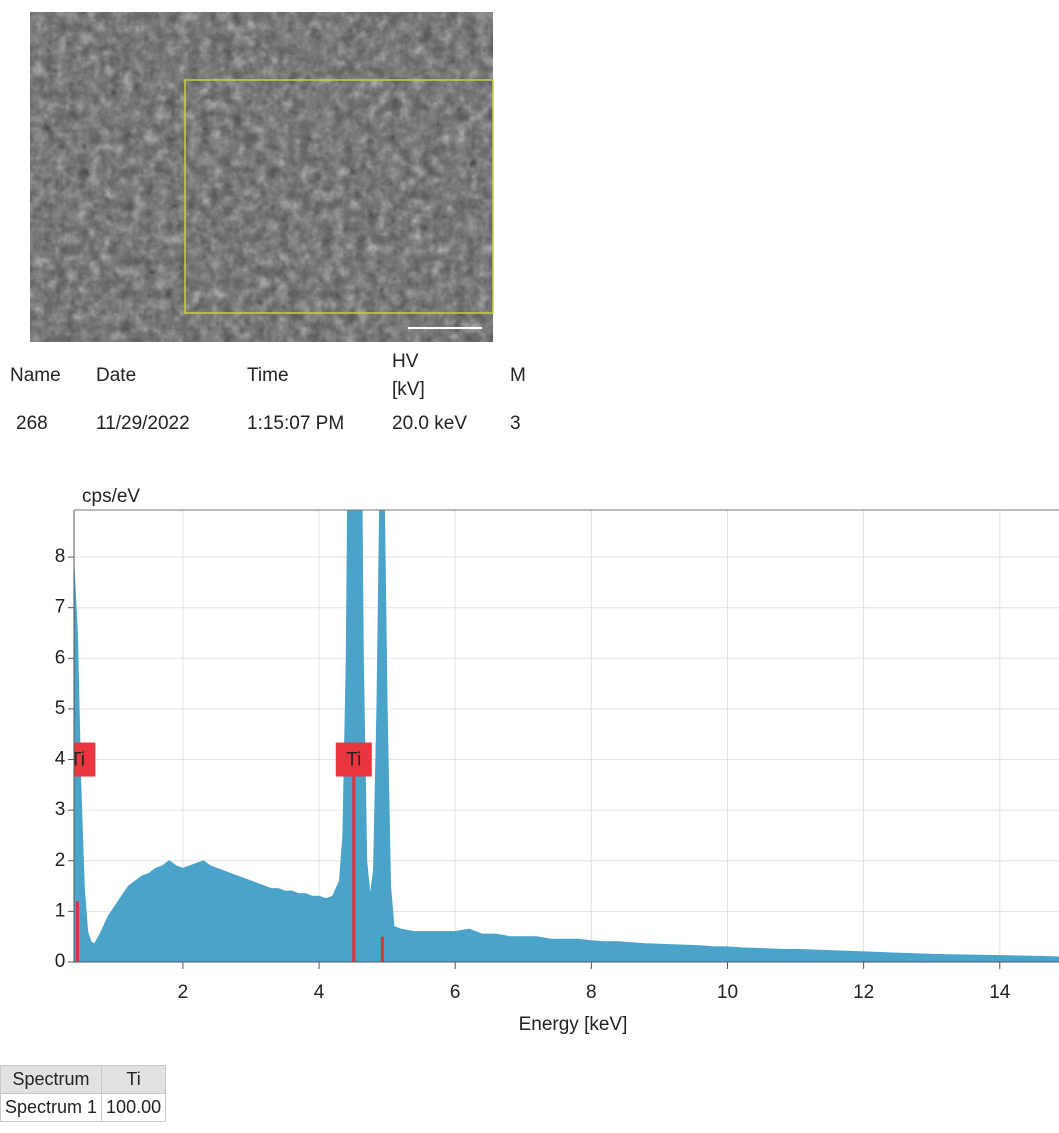  I want to click on y-tick-label: 2, so click(60, 860).